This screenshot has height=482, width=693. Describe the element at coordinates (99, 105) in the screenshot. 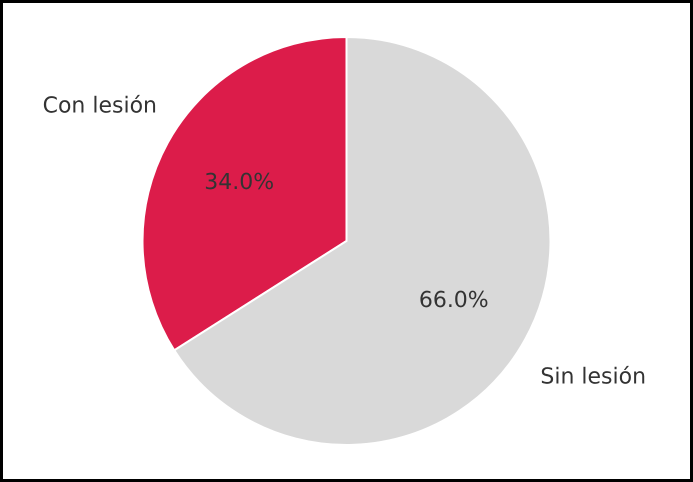

I see `slice-label: Con lesión` at that location.